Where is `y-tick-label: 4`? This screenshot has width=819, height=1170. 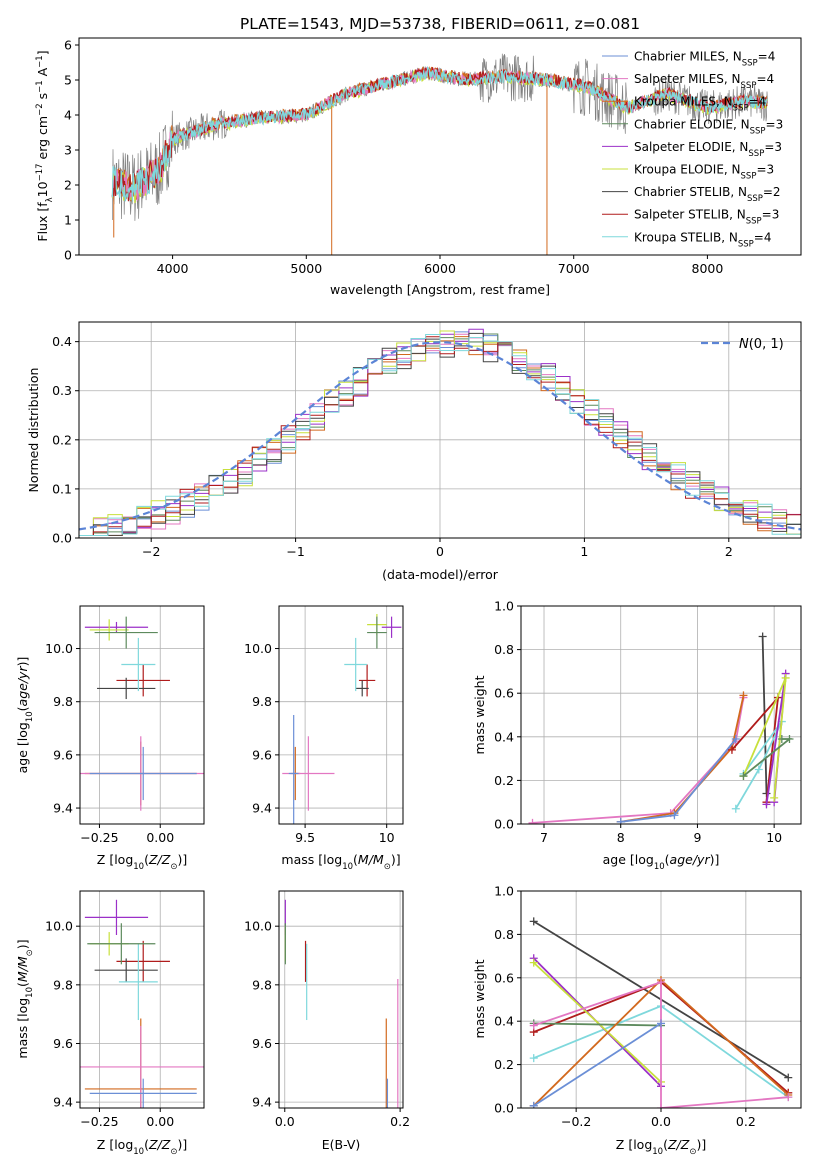
y-tick-label: 4 is located at coordinates (68, 115).